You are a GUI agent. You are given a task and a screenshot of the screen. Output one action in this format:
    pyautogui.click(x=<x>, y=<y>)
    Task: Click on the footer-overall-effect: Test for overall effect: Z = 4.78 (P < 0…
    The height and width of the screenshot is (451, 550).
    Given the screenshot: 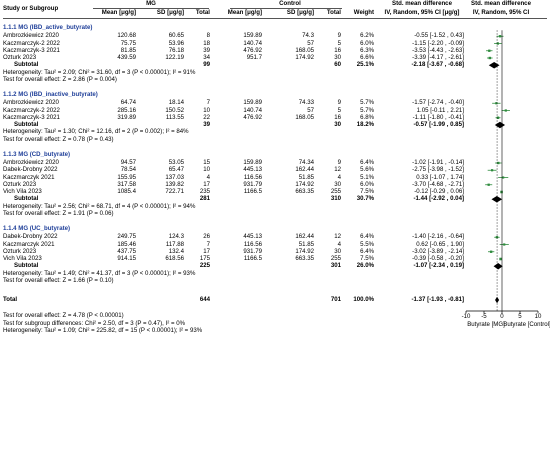 What is the action you would take?
    pyautogui.click(x=63, y=316)
    